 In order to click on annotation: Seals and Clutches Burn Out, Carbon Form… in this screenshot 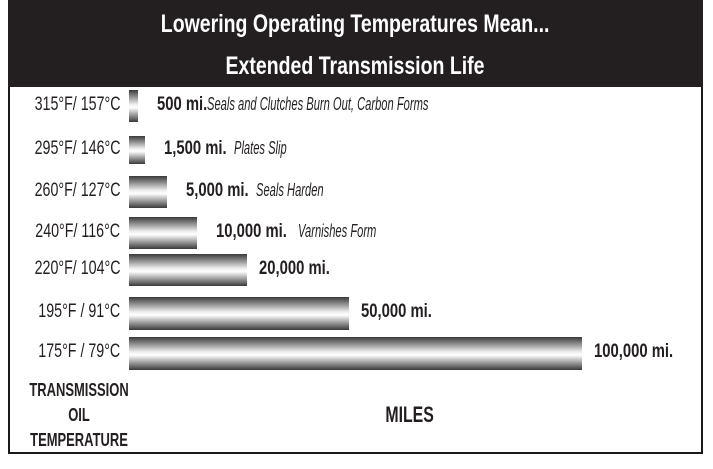, I will do `click(318, 104)`.